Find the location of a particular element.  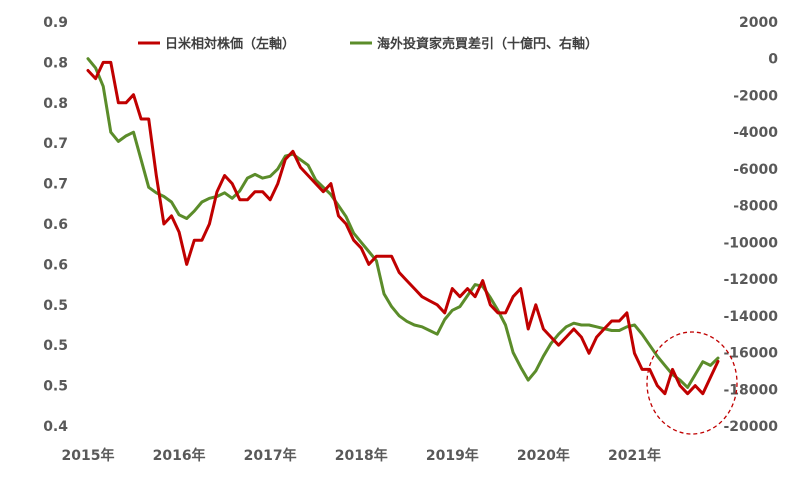

x-axis-tick-label: 2018年 is located at coordinates (361, 455).